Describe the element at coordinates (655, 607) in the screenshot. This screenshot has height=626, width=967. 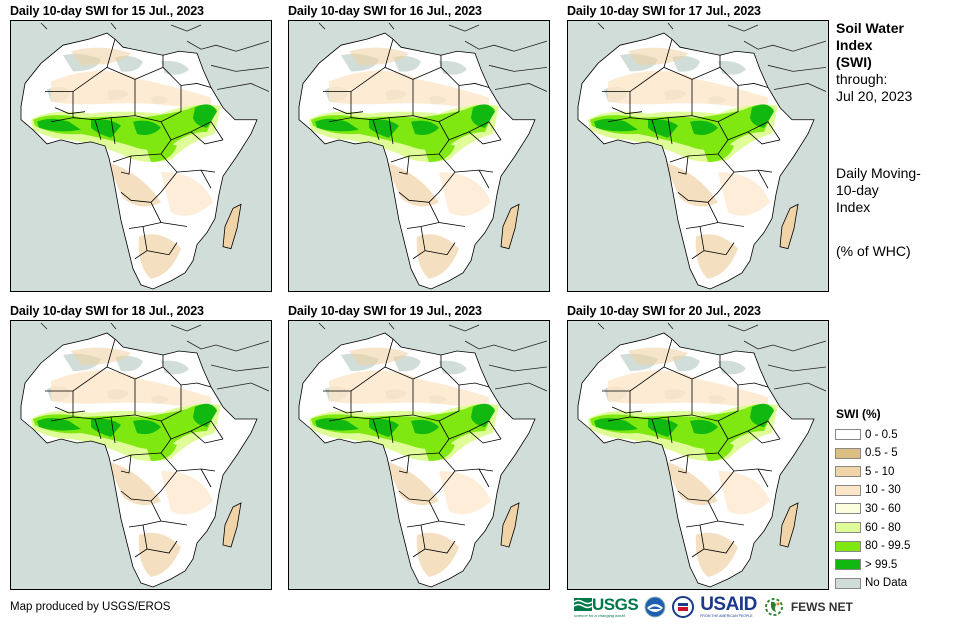
I see `noaa-logo-icon` at that location.